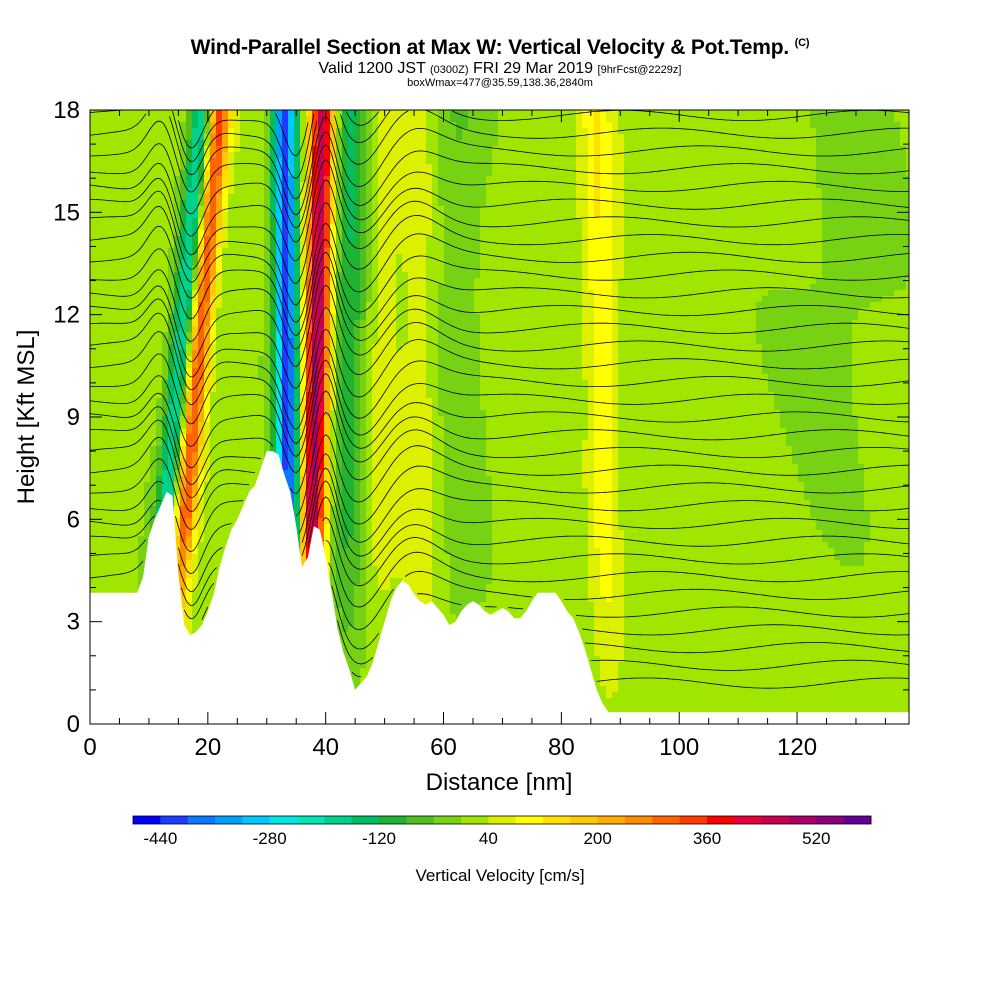  Describe the element at coordinates (500, 83) in the screenshot. I see `chart-boxwmax: boxWmax=477@35.59,138.36,2840m` at that location.